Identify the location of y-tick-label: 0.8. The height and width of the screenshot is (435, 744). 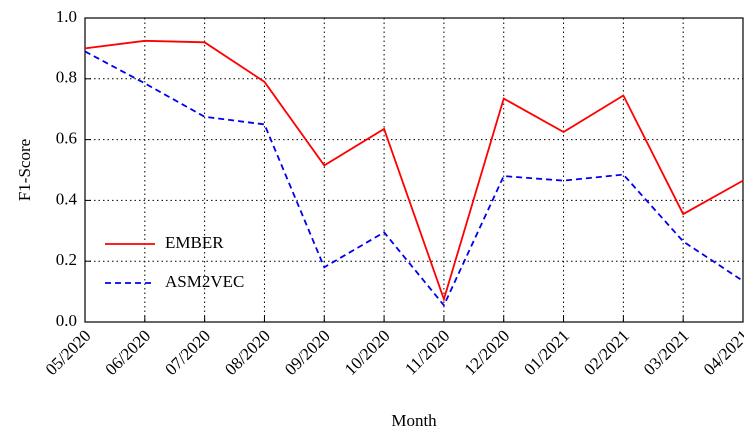
(66, 77).